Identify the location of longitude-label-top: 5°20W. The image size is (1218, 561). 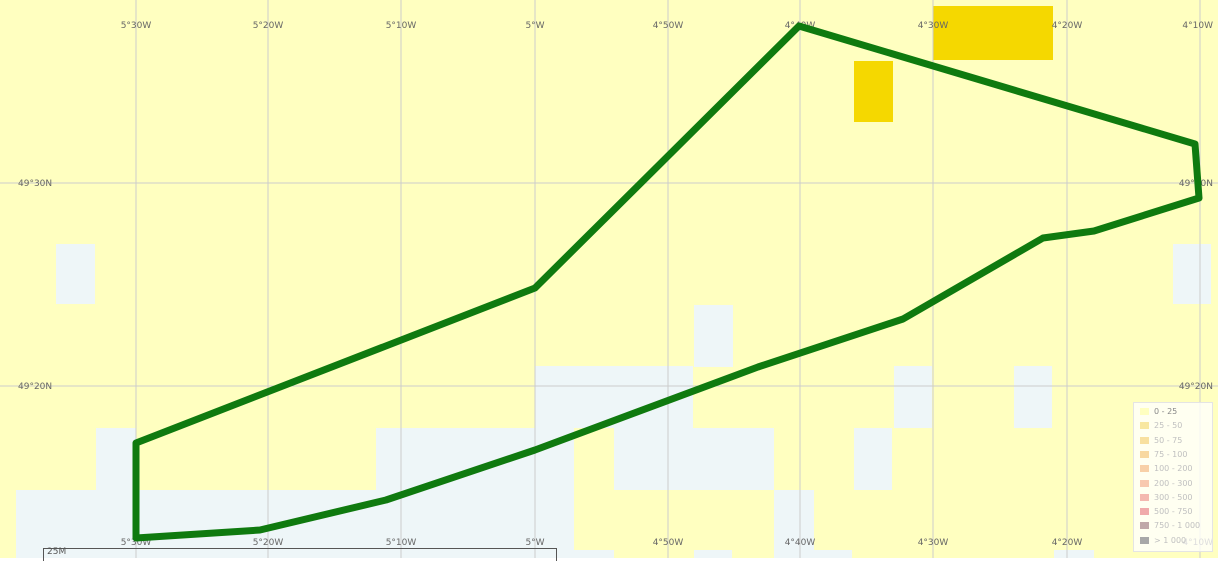
(268, 26).